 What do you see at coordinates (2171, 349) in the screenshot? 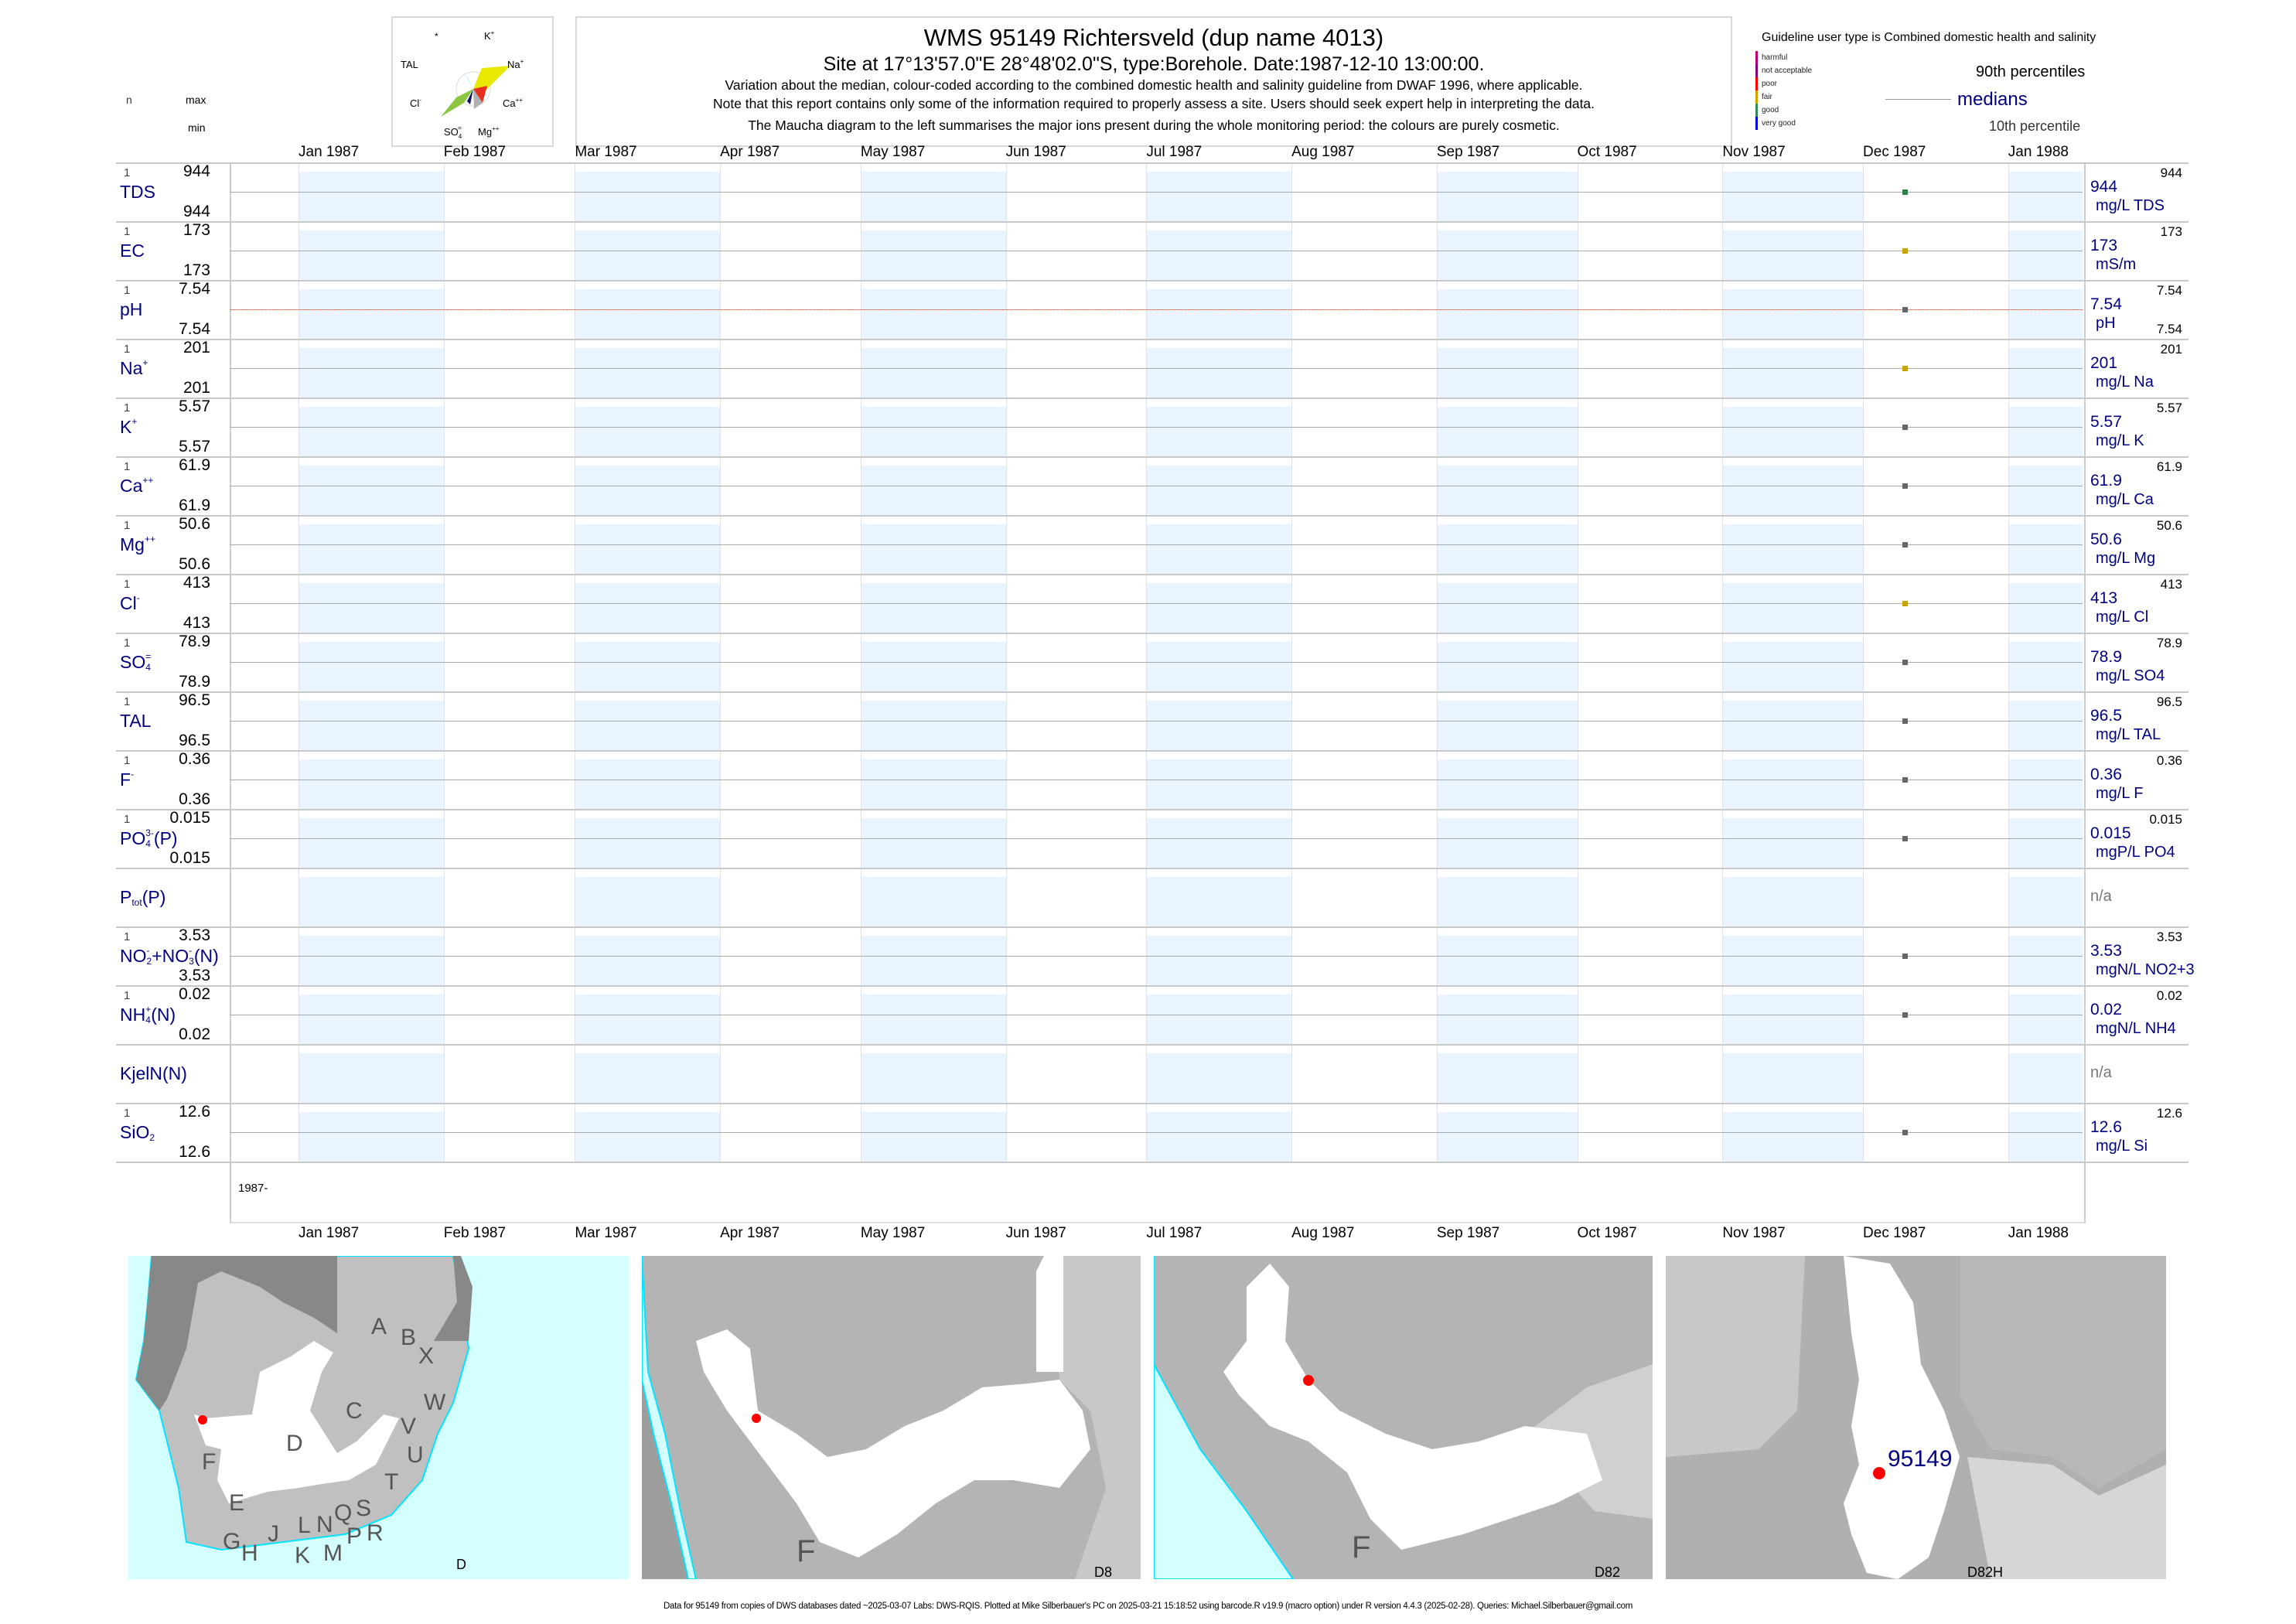
I see `right-max-value: 201` at bounding box center [2171, 349].